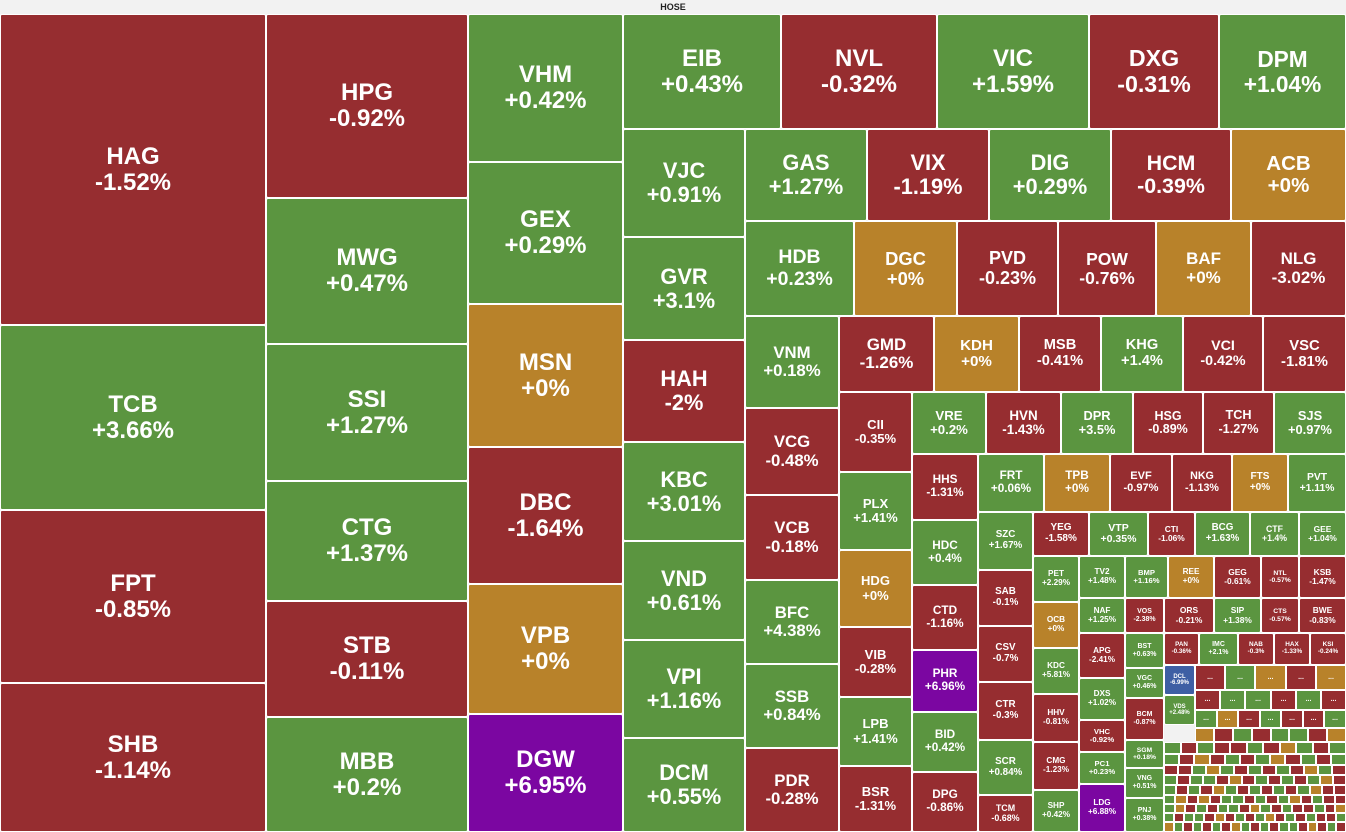 This screenshot has width=1346, height=832. I want to click on stock-tile-apg: APG -2.41%, so click(1102, 655).